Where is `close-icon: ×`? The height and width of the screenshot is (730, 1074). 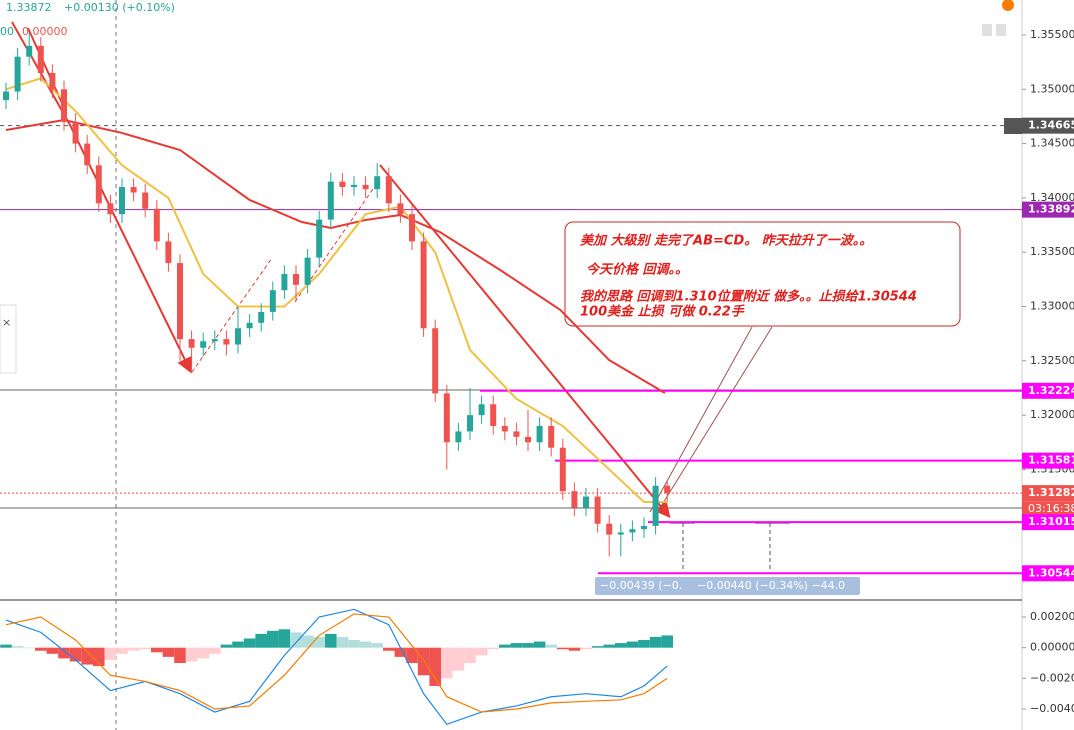 close-icon: × is located at coordinates (6, 322).